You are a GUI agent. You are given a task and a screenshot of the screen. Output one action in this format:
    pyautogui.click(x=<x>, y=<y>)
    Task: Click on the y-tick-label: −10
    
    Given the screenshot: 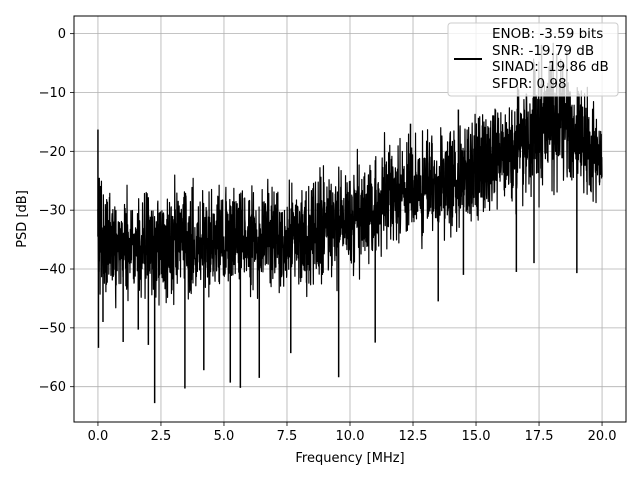 What is the action you would take?
    pyautogui.click(x=52, y=93)
    